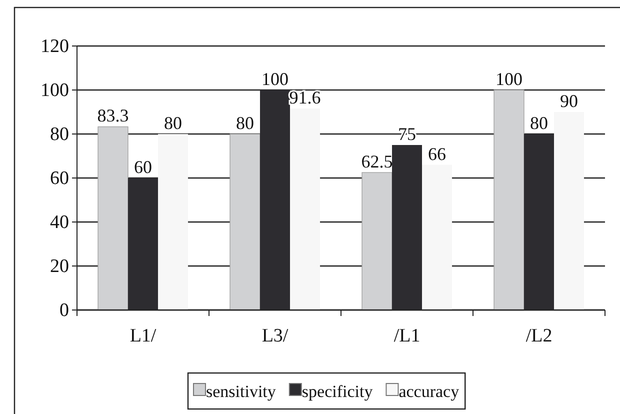 This screenshot has height=414, width=620. I want to click on data-label: 90, so click(569, 101).